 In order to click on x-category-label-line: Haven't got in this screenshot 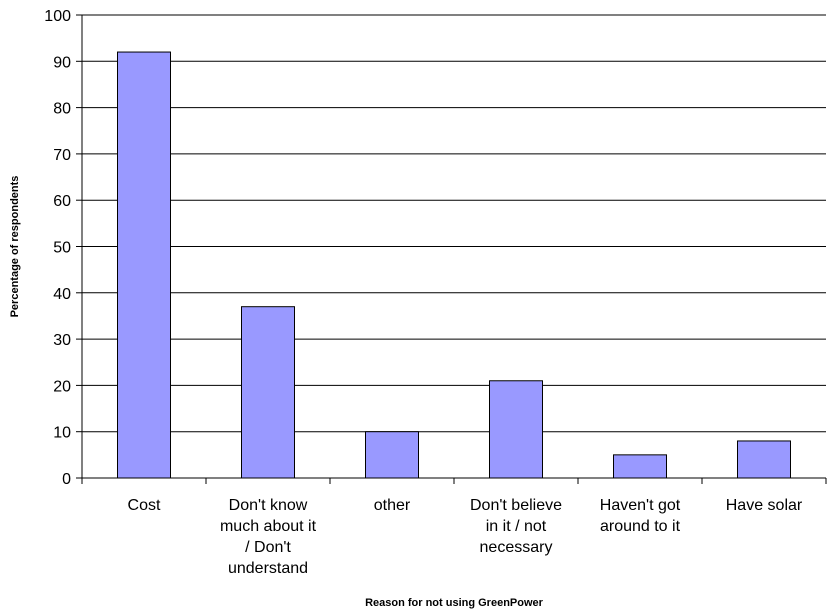, I will do `click(640, 505)`.